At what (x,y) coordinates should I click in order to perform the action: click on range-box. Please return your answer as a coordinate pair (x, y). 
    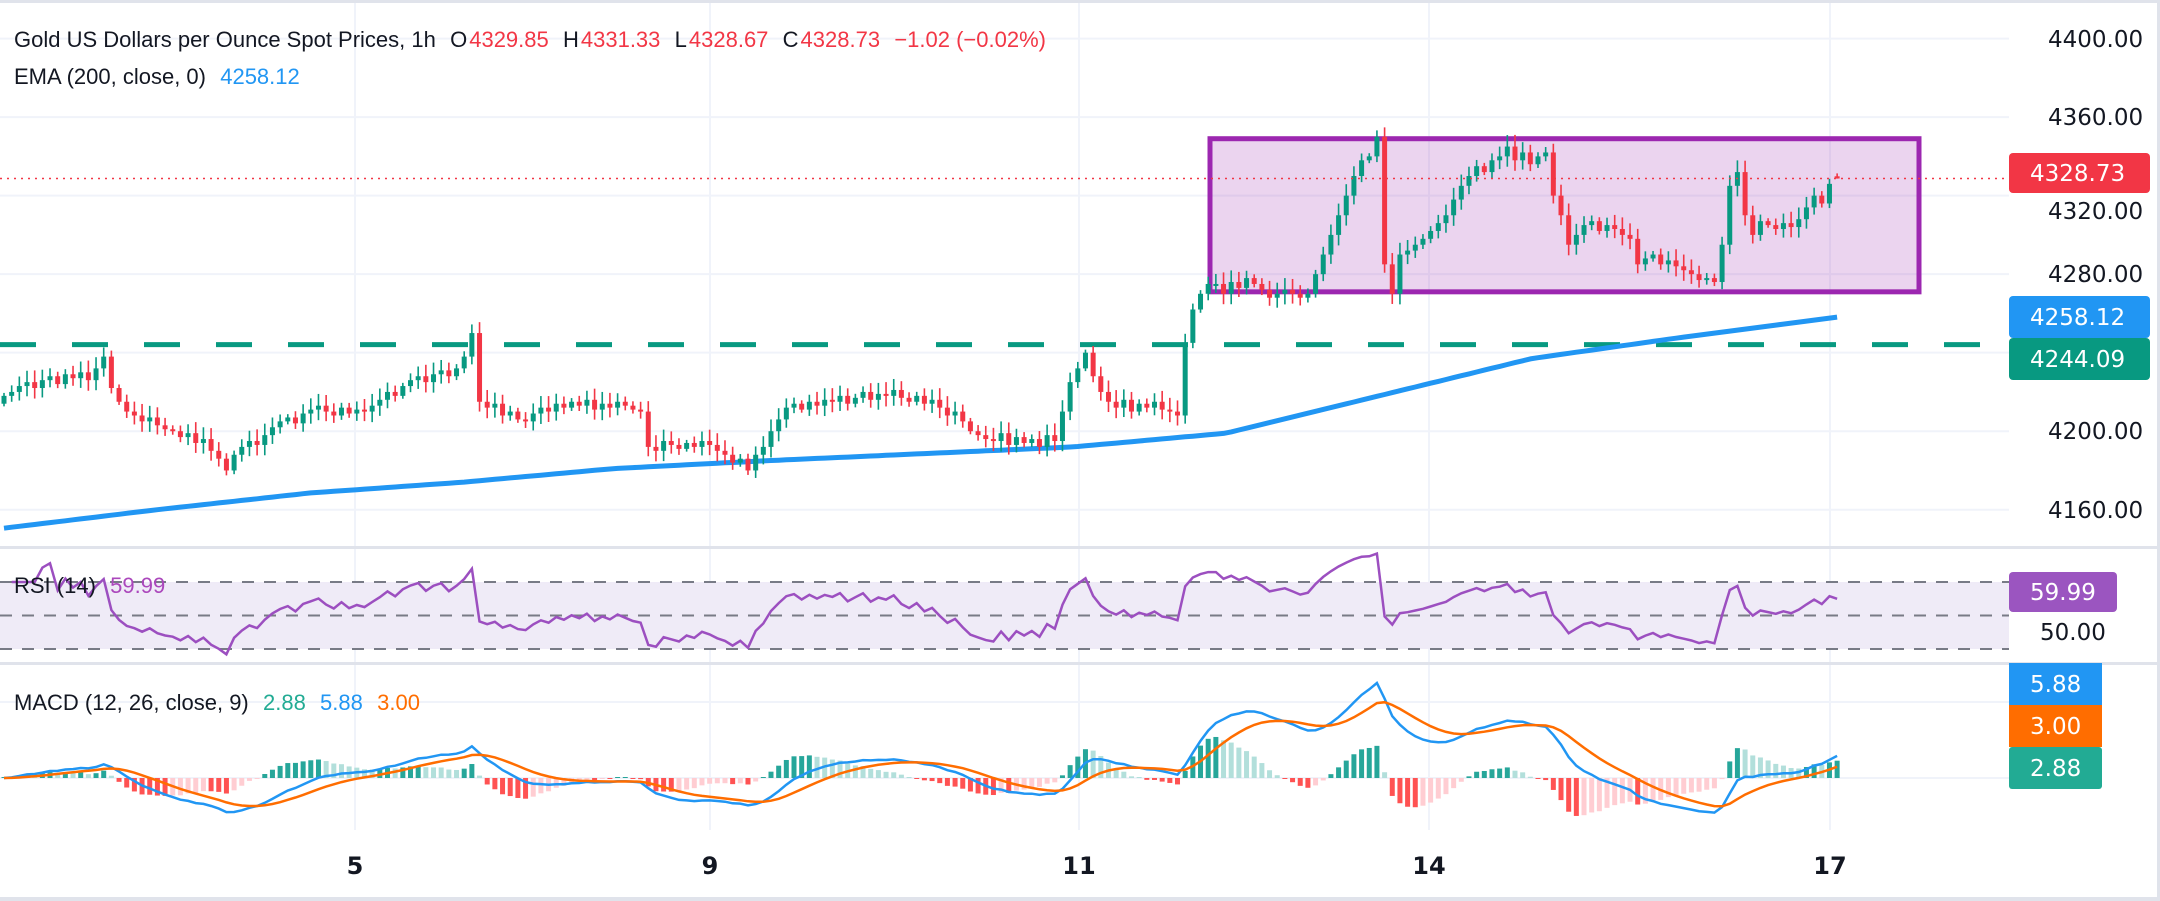
    Looking at the image, I should click on (1564, 215).